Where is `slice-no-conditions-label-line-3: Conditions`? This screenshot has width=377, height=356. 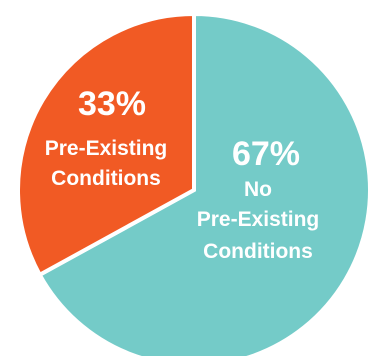 slice-no-conditions-label-line-3: Conditions is located at coordinates (258, 251).